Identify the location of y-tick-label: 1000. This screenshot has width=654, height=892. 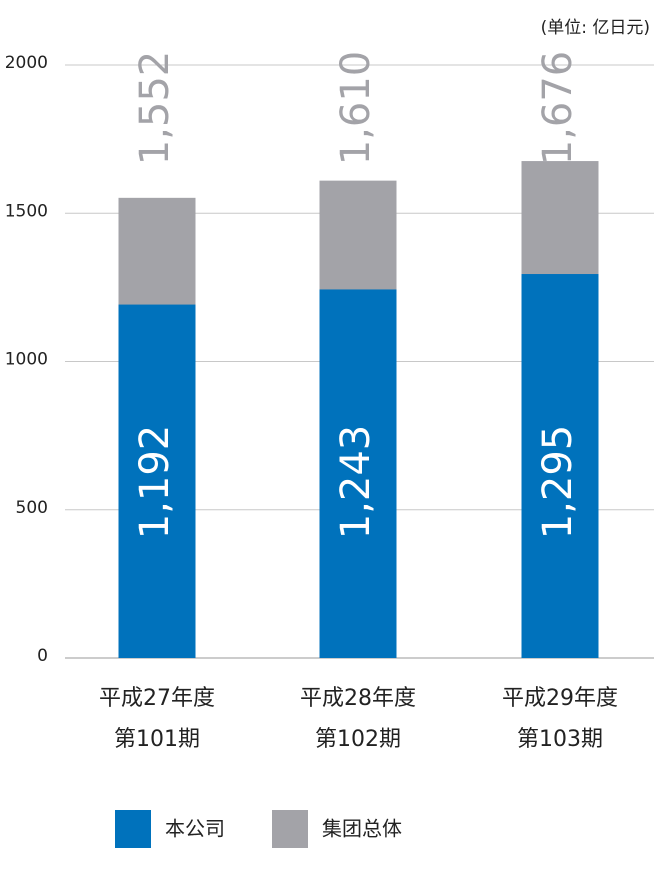
(26, 360).